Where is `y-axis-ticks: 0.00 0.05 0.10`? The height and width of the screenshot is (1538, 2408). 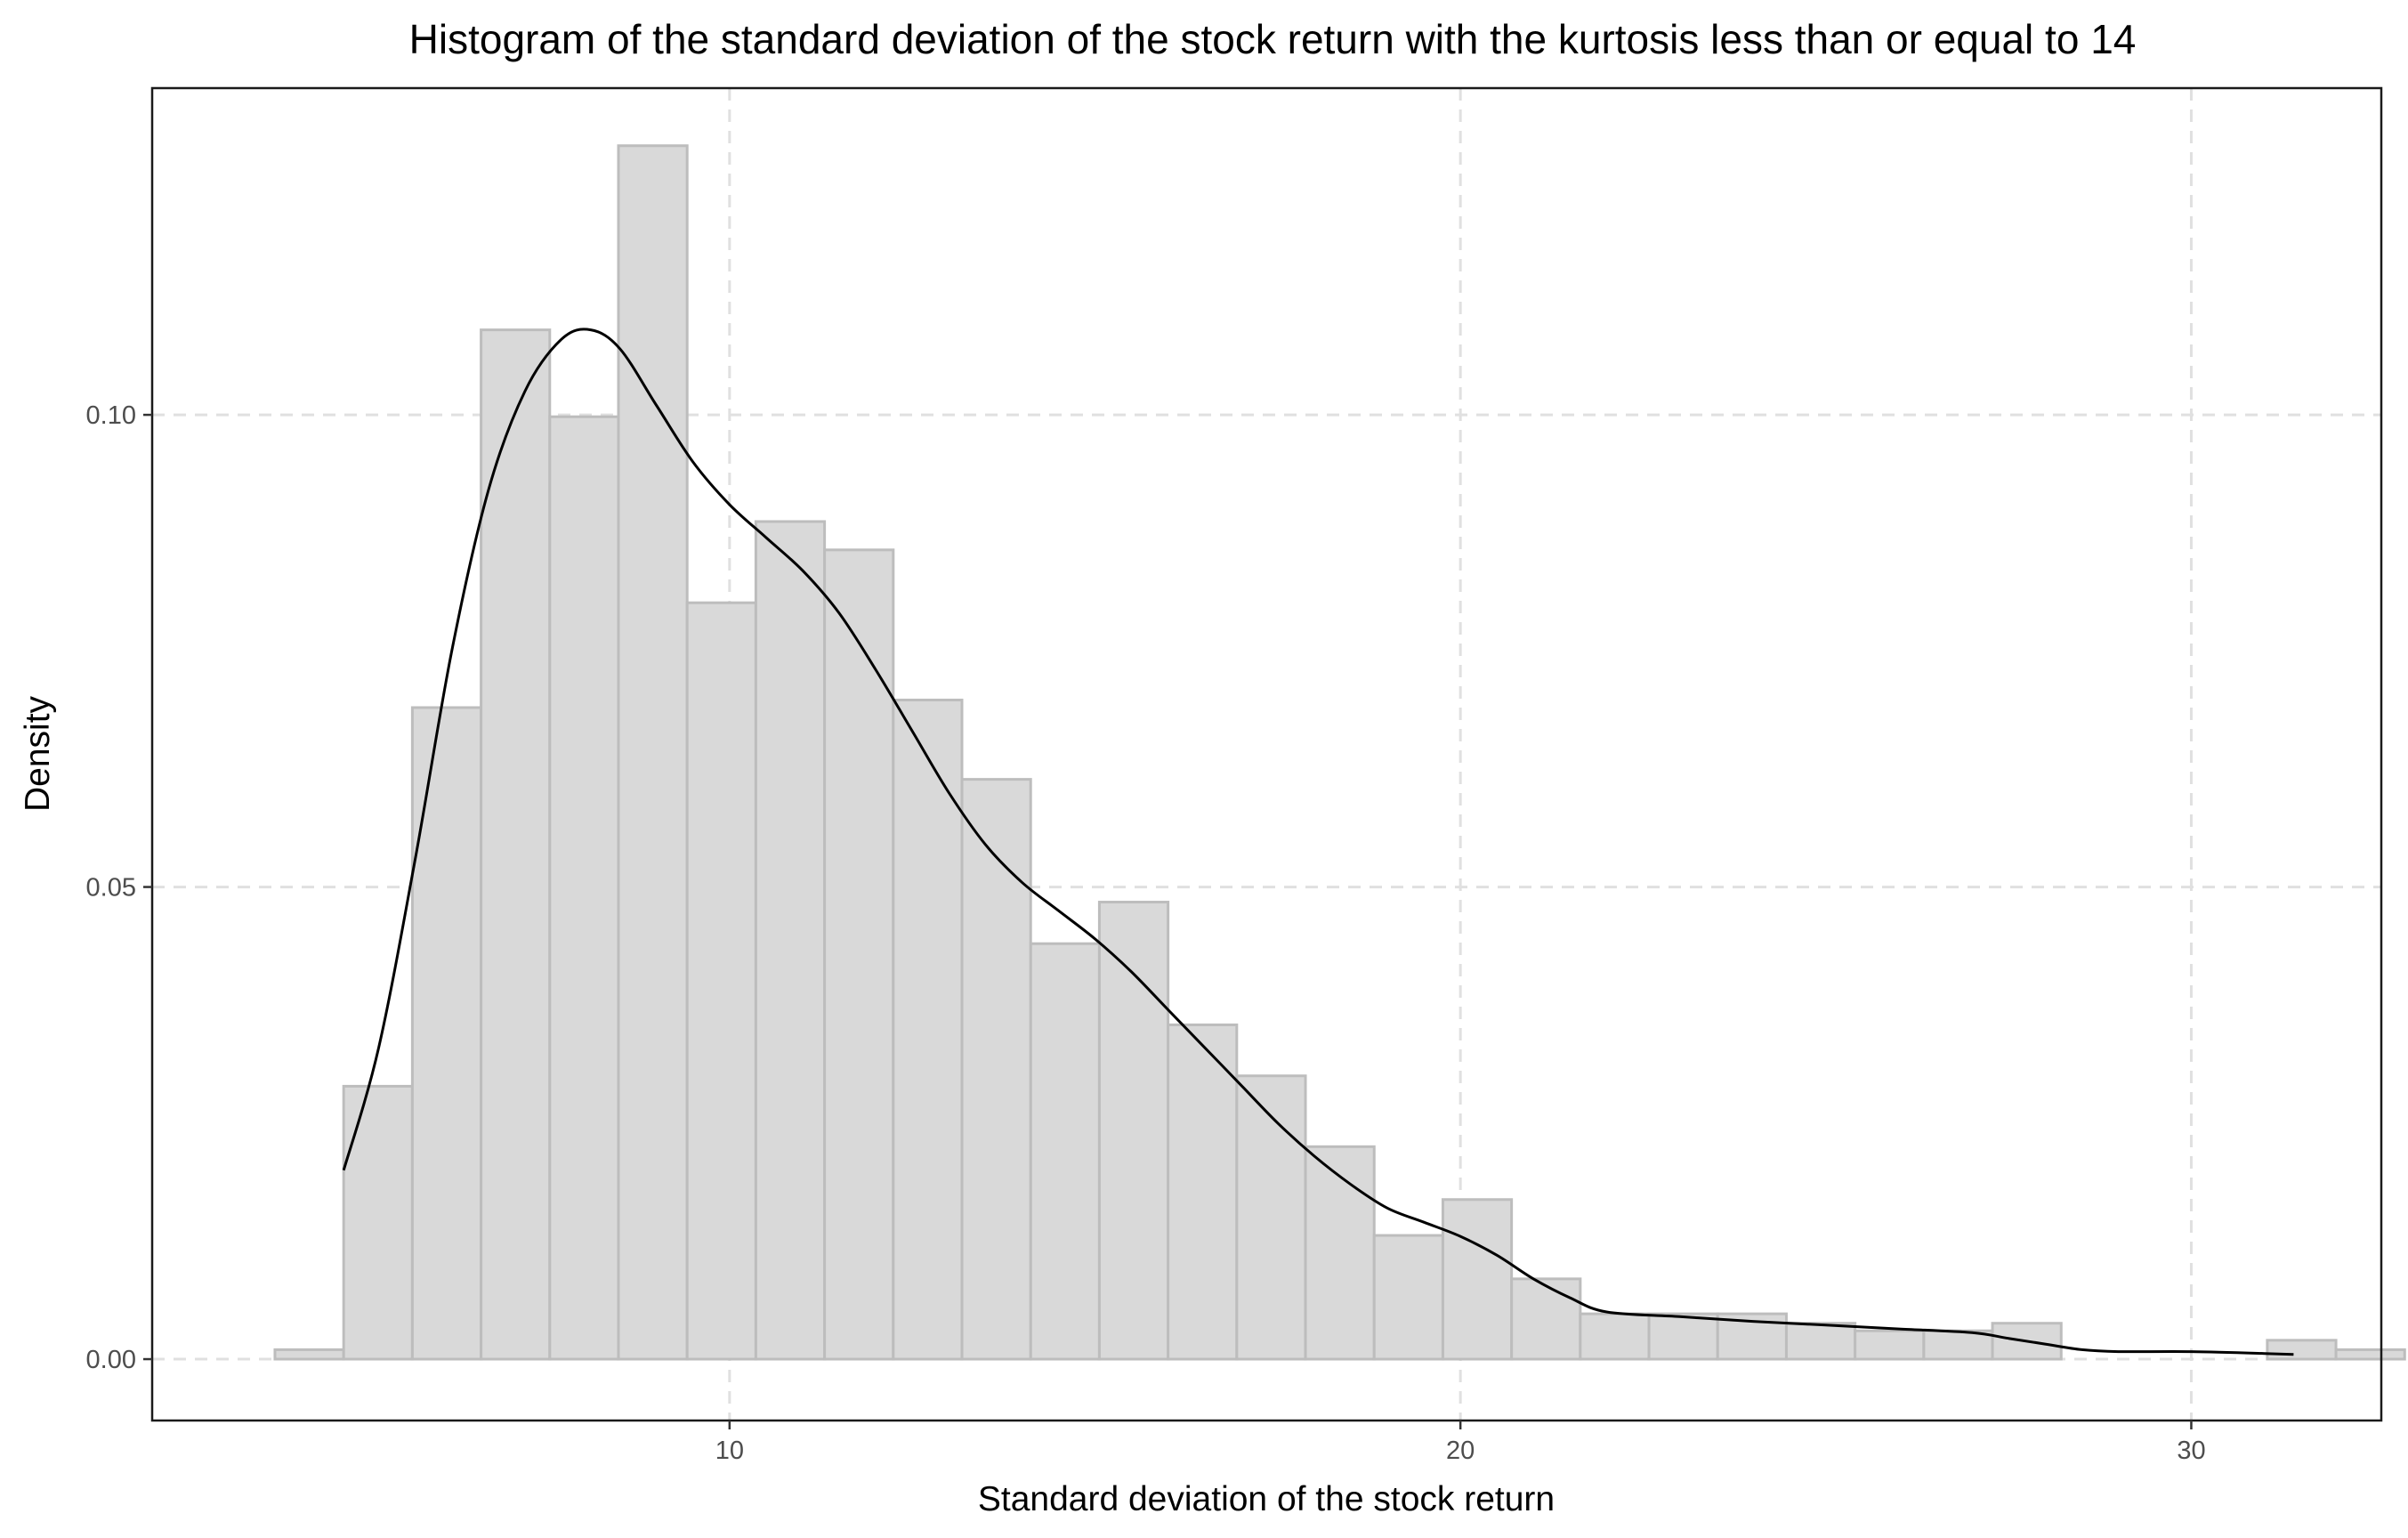
y-axis-ticks: 0.00 0.05 0.10 is located at coordinates (119, 887).